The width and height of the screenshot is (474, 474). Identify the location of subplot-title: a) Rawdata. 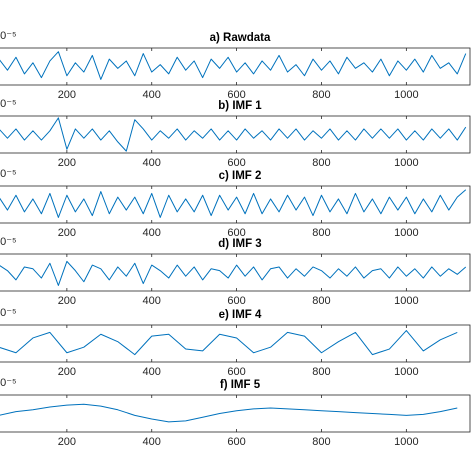
(240, 38).